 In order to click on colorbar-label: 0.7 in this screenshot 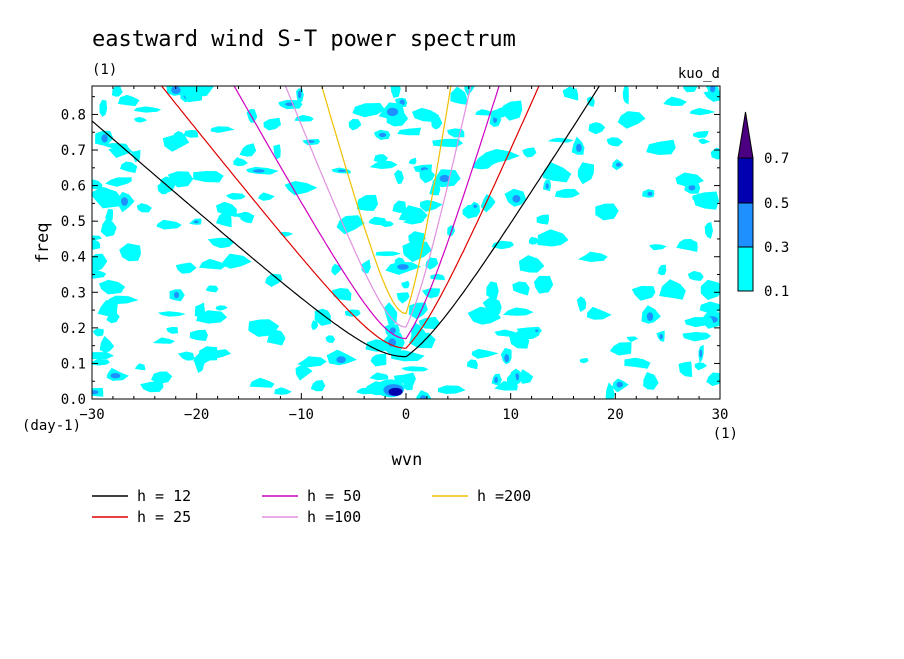, I will do `click(776, 159)`.